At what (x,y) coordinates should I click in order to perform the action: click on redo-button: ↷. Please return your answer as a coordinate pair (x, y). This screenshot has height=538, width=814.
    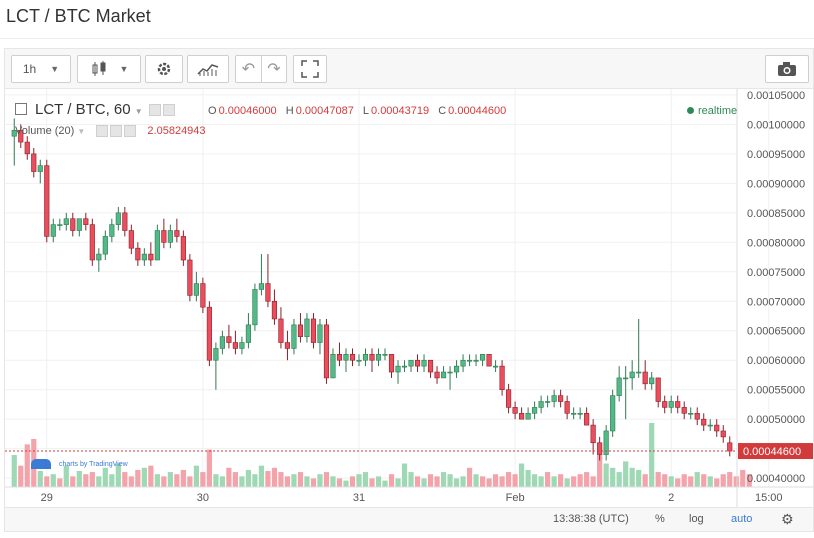
    Looking at the image, I should click on (274, 69).